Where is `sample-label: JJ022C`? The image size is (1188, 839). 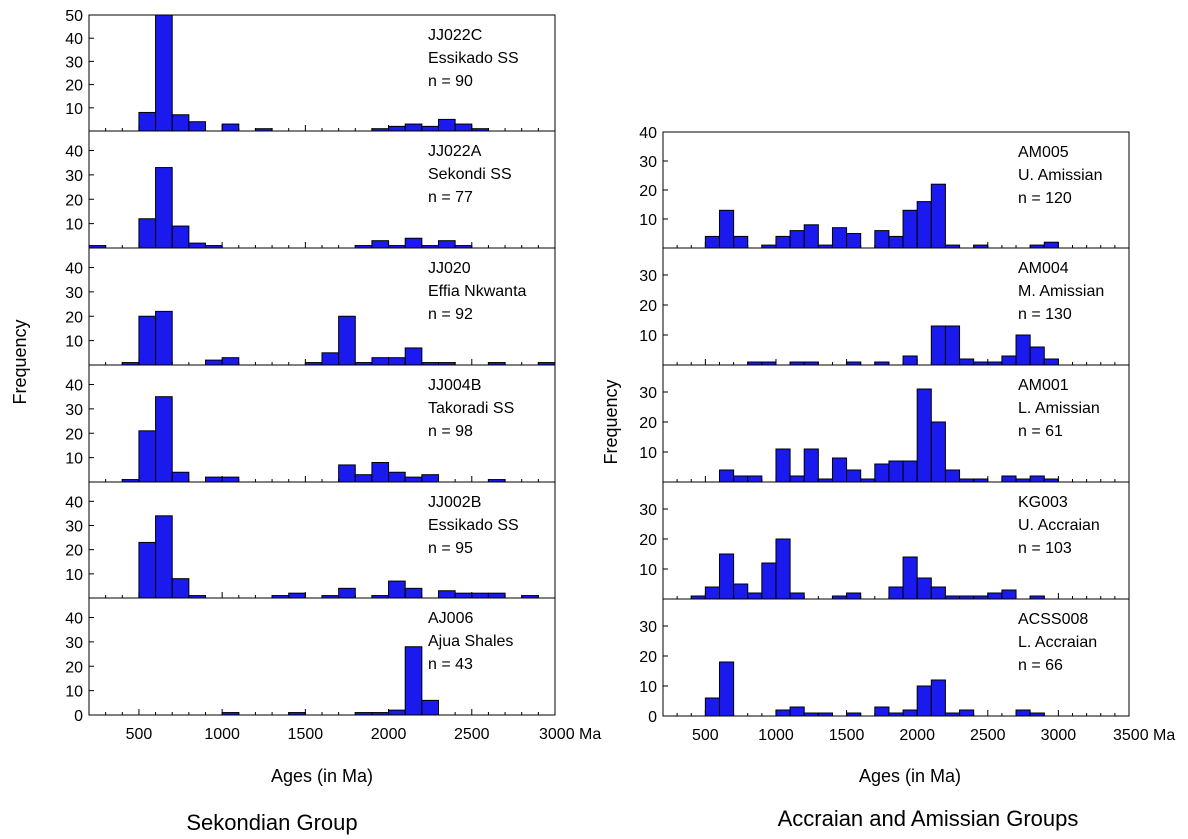 sample-label: JJ022C is located at coordinates (455, 35).